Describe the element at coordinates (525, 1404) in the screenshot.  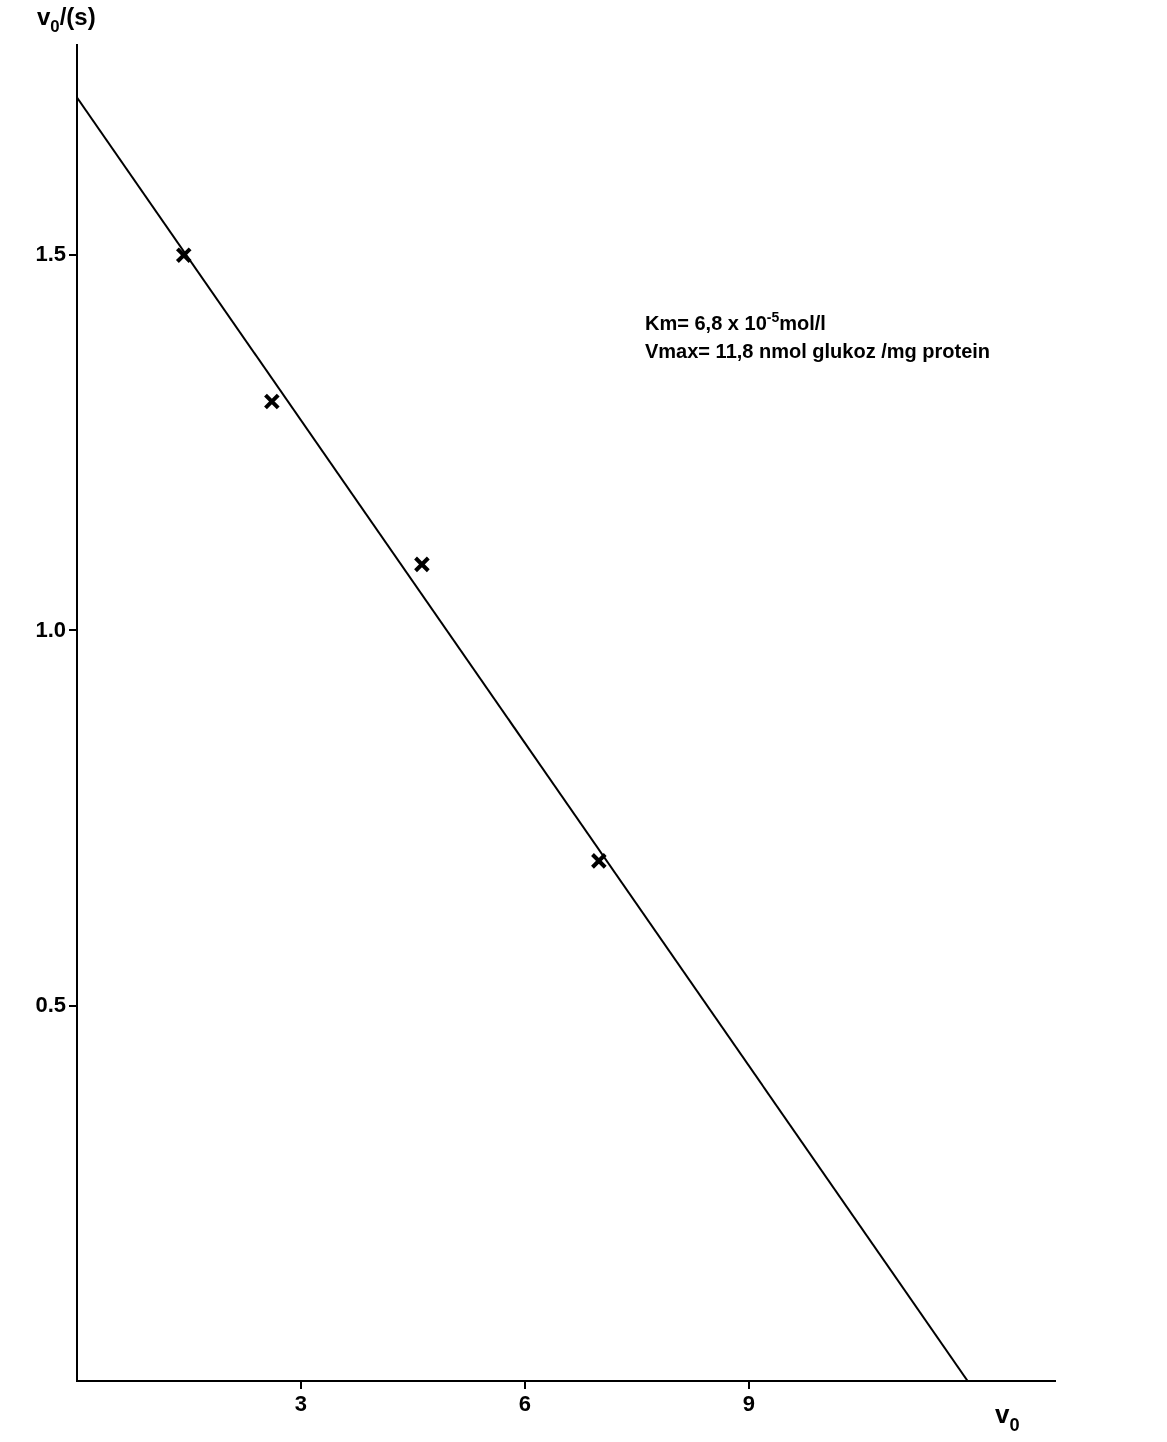
I see `x-tick-label: 6` at that location.